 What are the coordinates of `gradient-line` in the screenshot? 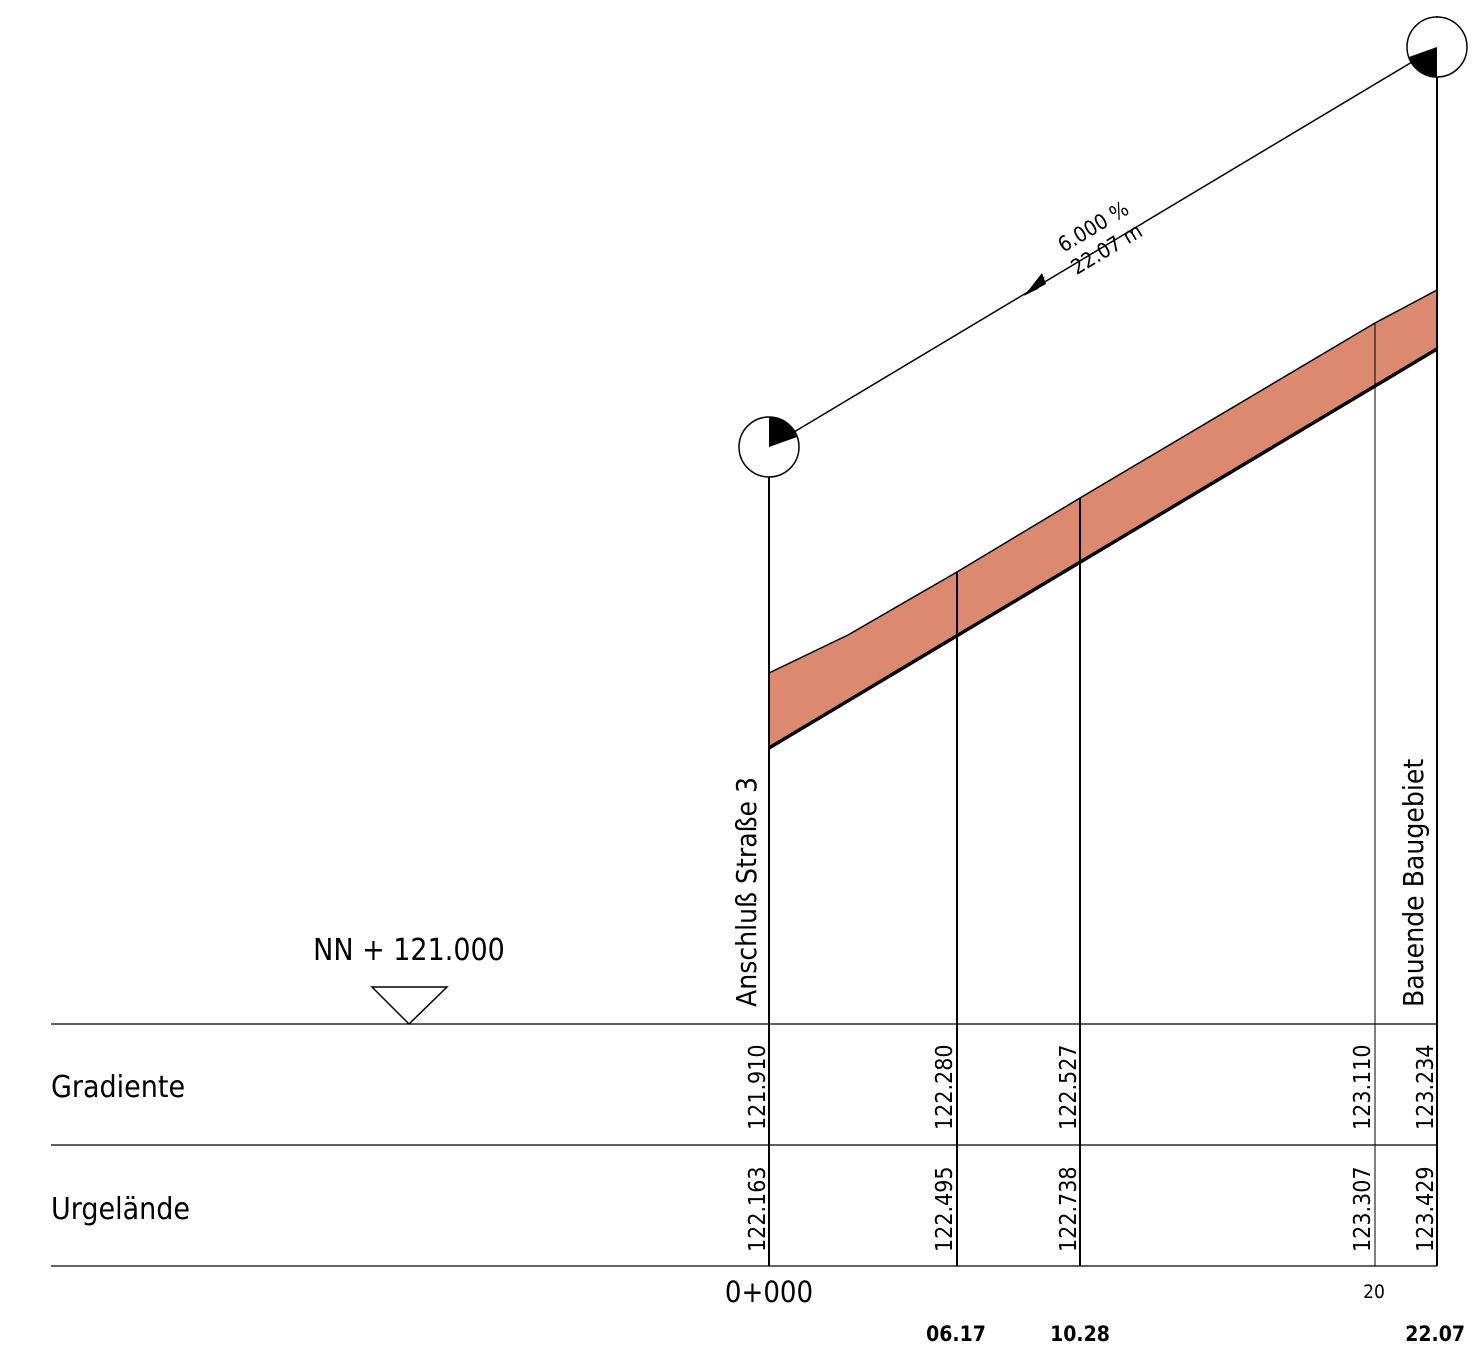 It's located at (1103, 548).